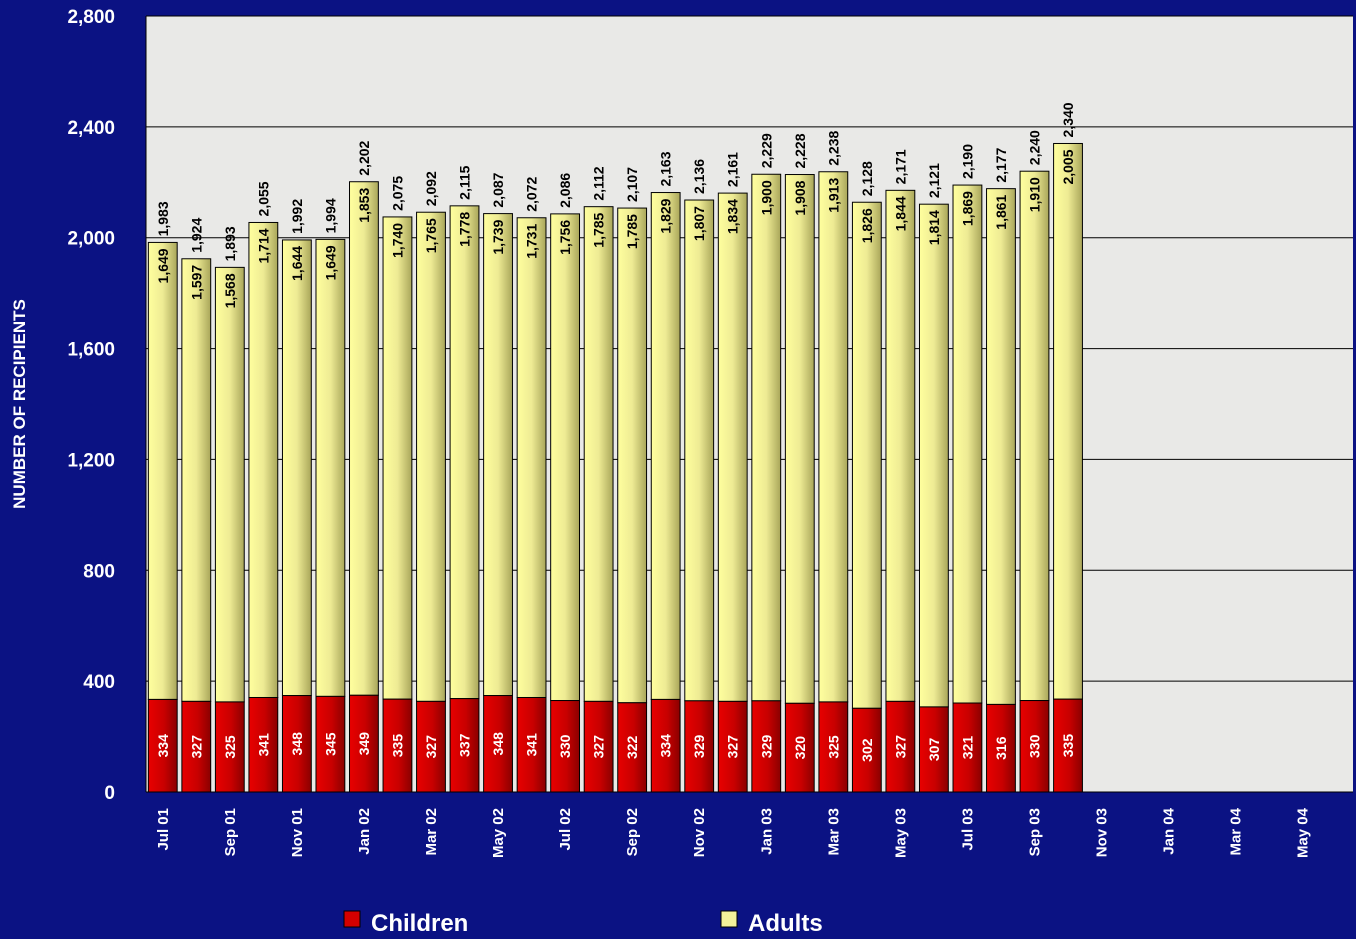  I want to click on data-label-adults: 1,739, so click(498, 236).